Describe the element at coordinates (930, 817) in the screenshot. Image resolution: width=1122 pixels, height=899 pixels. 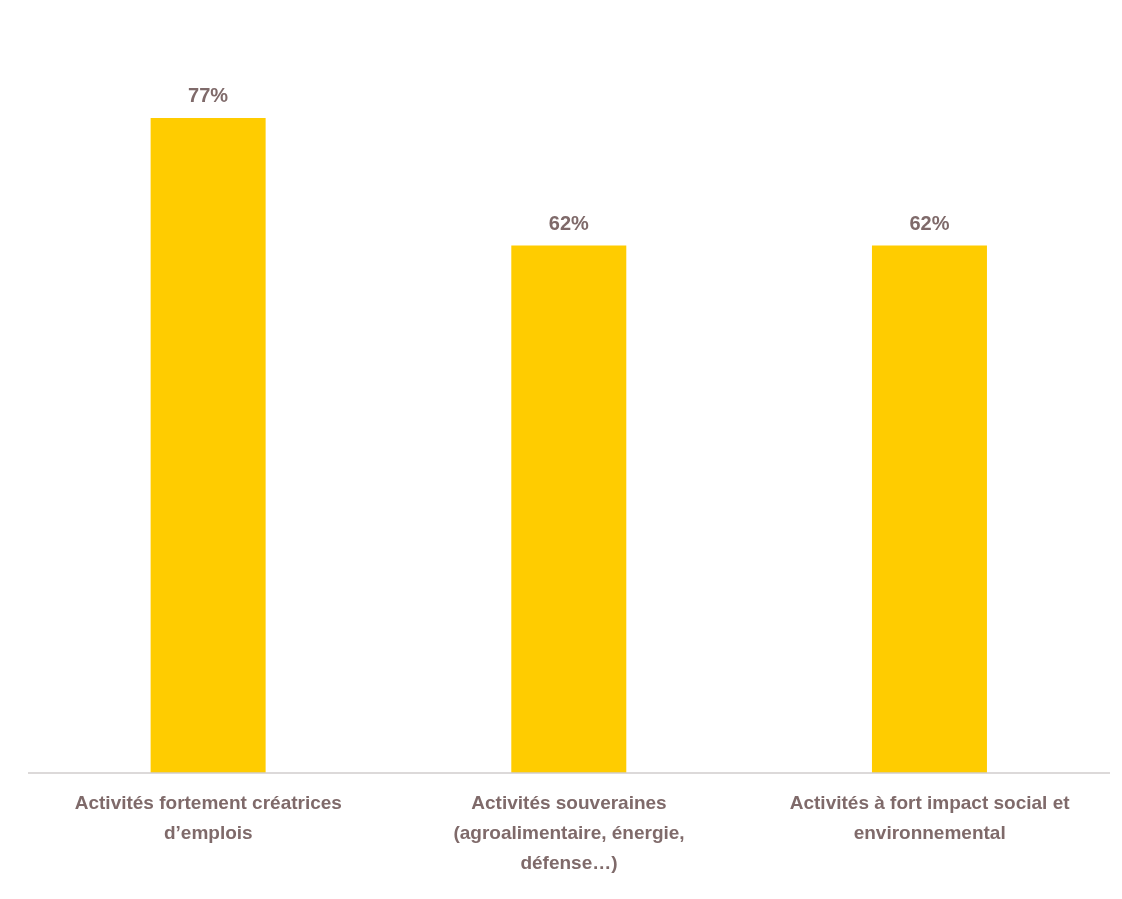
I see `x-tick-label: Activités à fort impact social et environnemental` at that location.